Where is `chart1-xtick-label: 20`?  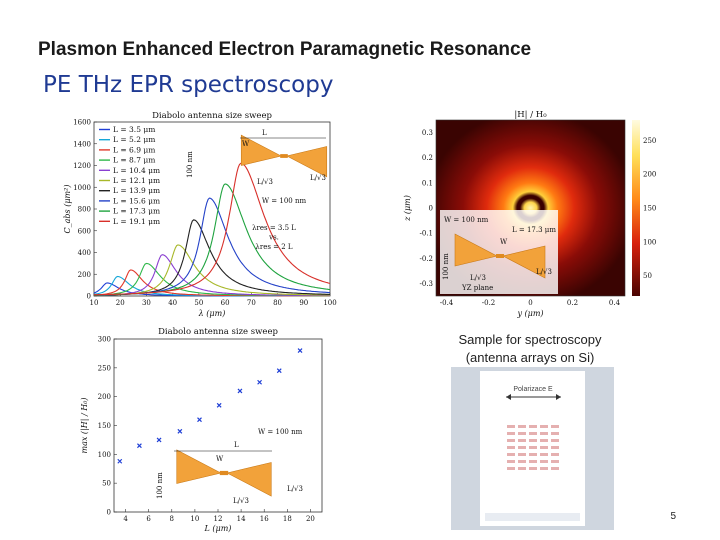 chart1-xtick-label: 20 is located at coordinates (120, 303).